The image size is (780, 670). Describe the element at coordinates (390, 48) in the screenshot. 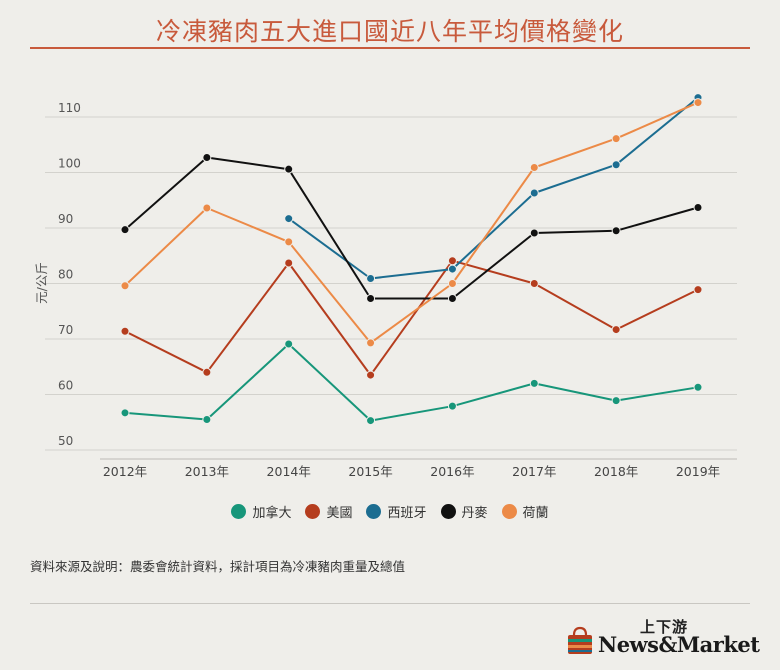

I see `title-underline` at that location.